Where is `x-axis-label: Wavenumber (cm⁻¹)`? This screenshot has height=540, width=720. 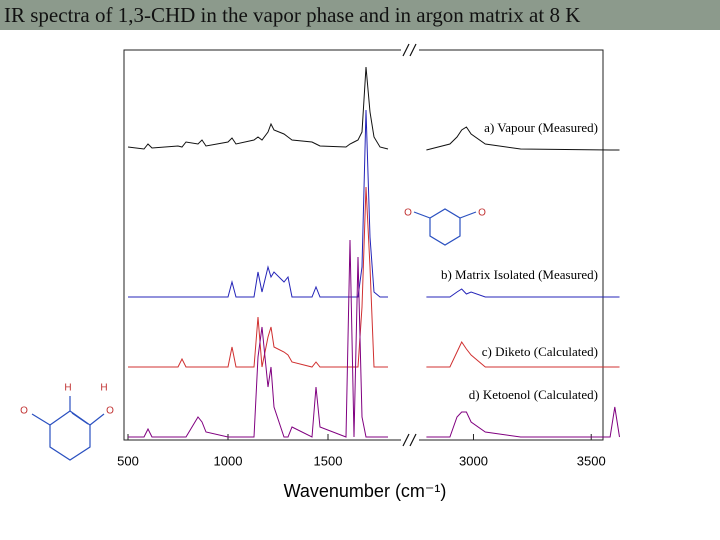
x-axis-label: Wavenumber (cm⁻¹) is located at coordinates (365, 491).